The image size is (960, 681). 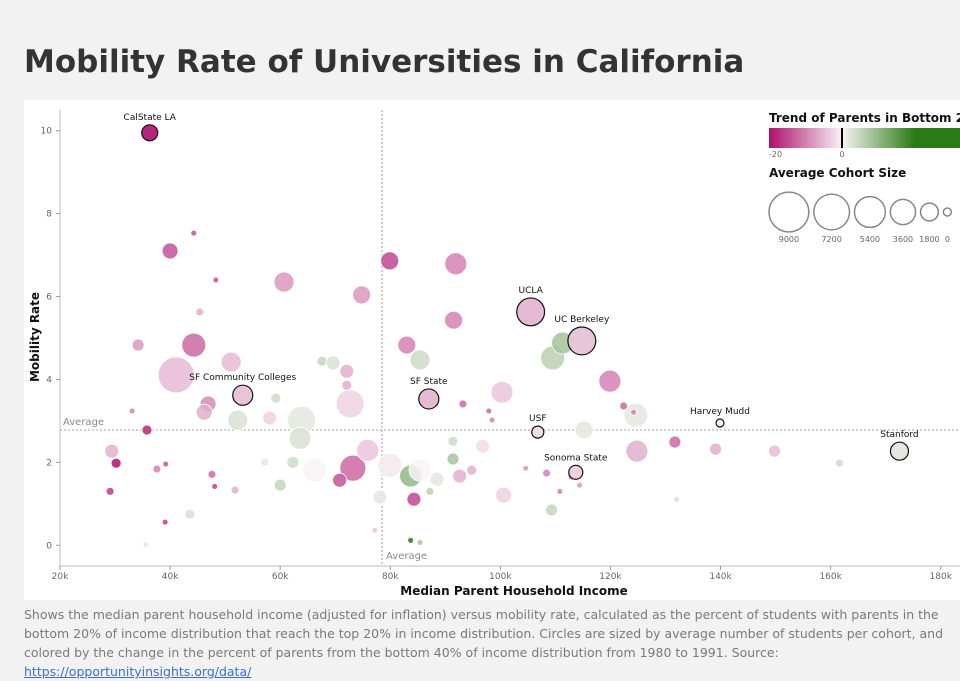 I want to click on x-tick-label: 40k, so click(x=170, y=577).